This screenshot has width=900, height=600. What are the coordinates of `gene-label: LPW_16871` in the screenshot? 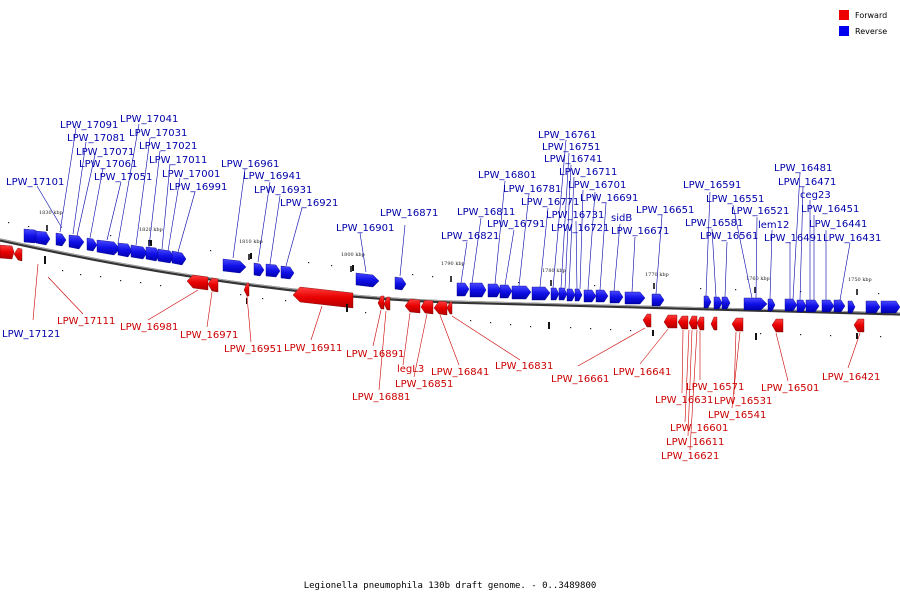 It's located at (409, 213).